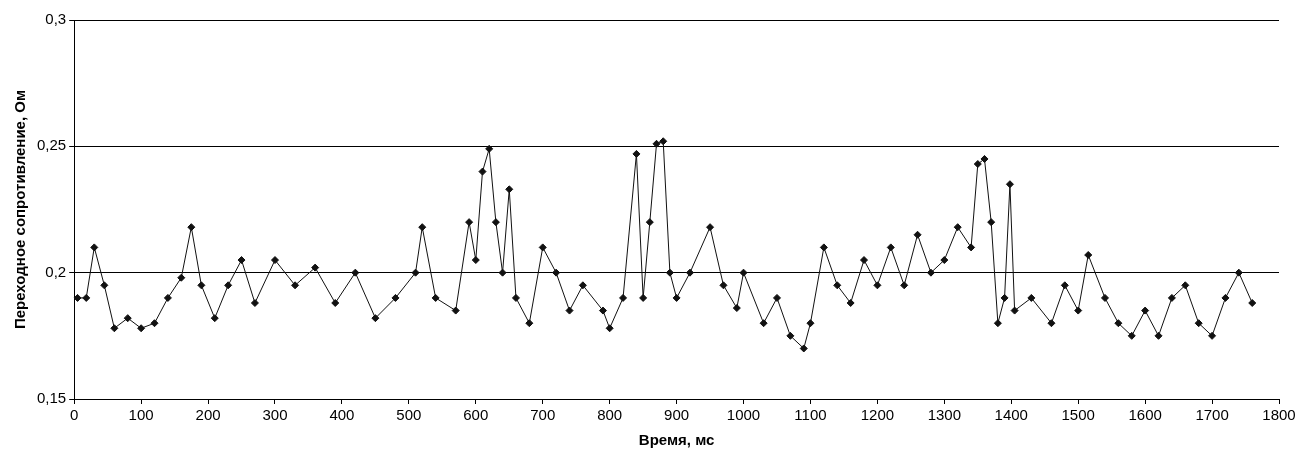 The height and width of the screenshot is (462, 1307). Describe the element at coordinates (944, 415) in the screenshot. I see `x-tick-label: 1300` at that location.